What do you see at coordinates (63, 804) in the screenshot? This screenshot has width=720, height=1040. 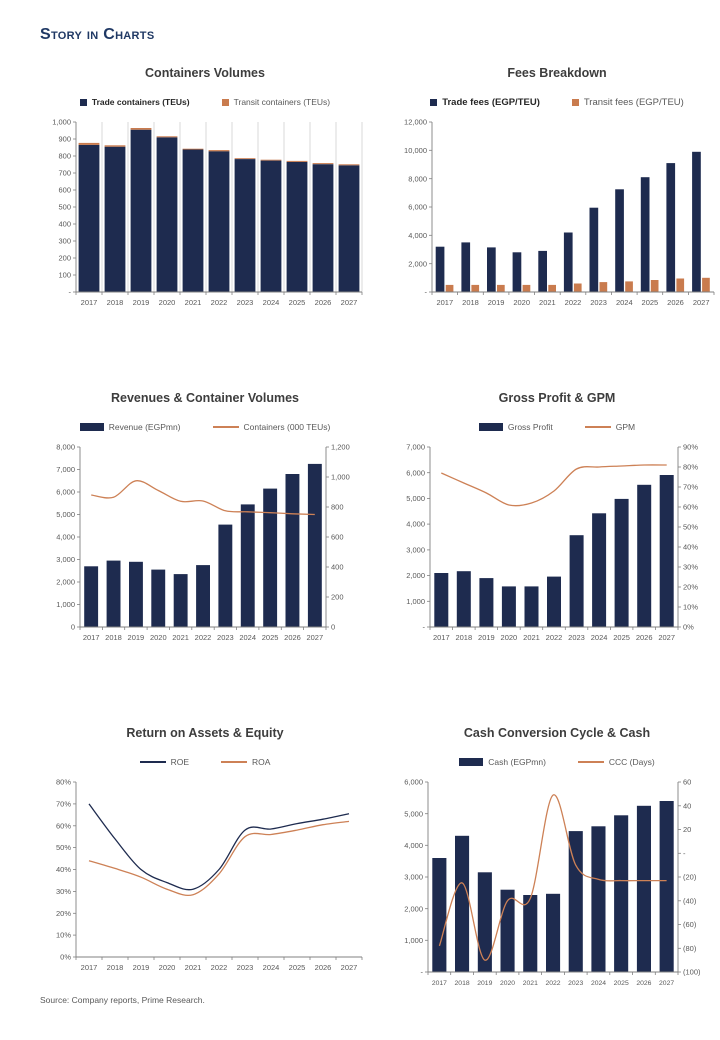 I see `svg-text: 70%` at bounding box center [63, 804].